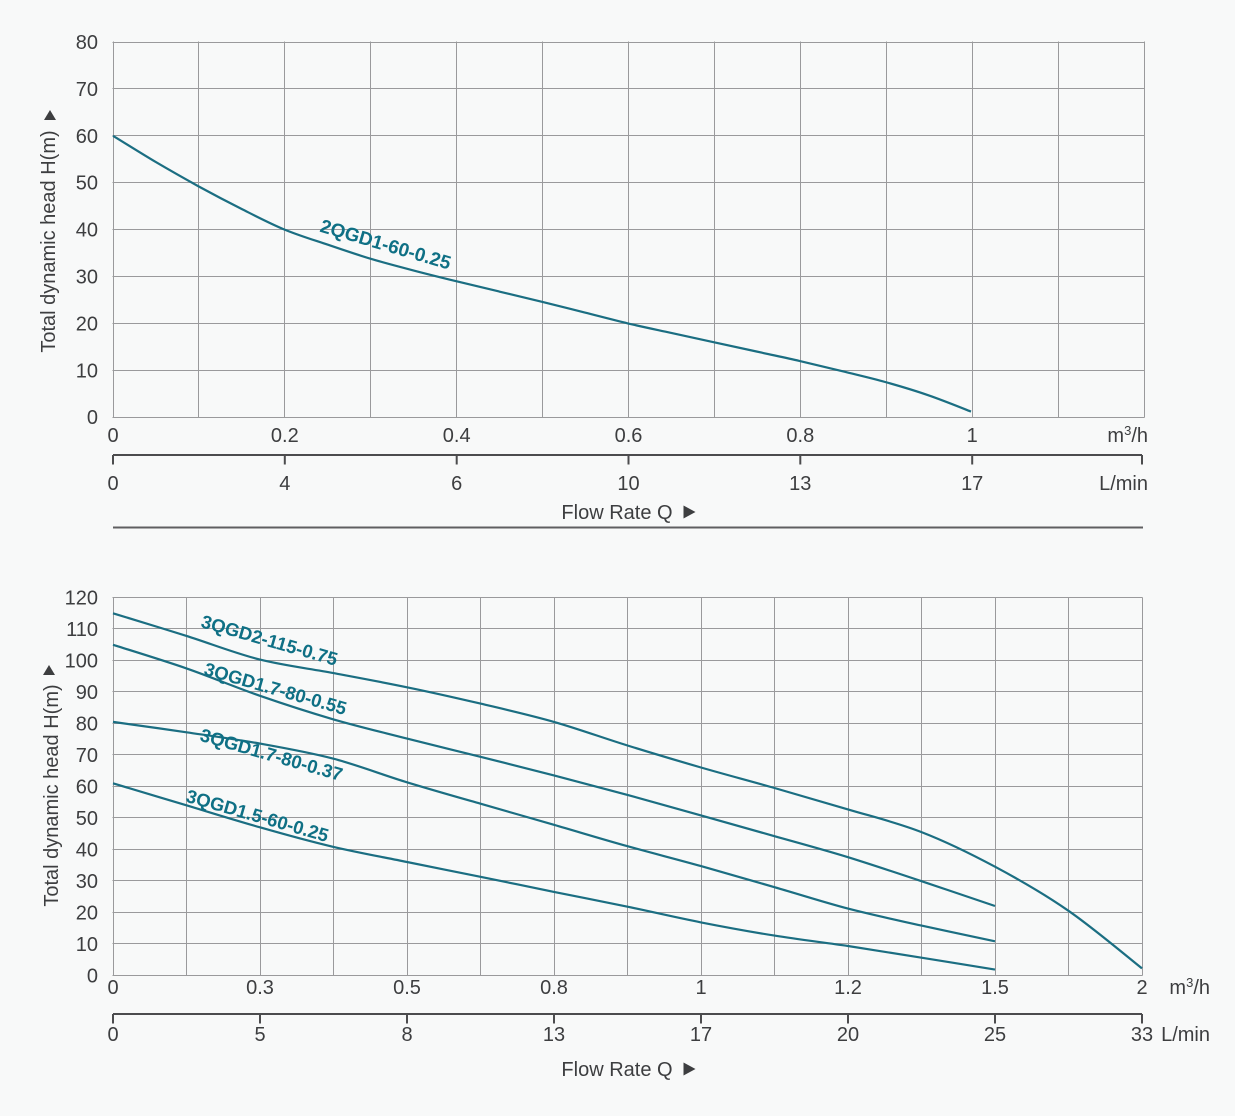 The width and height of the screenshot is (1235, 1116). What do you see at coordinates (87, 693) in the screenshot?
I see `svg-text: 90` at bounding box center [87, 693].